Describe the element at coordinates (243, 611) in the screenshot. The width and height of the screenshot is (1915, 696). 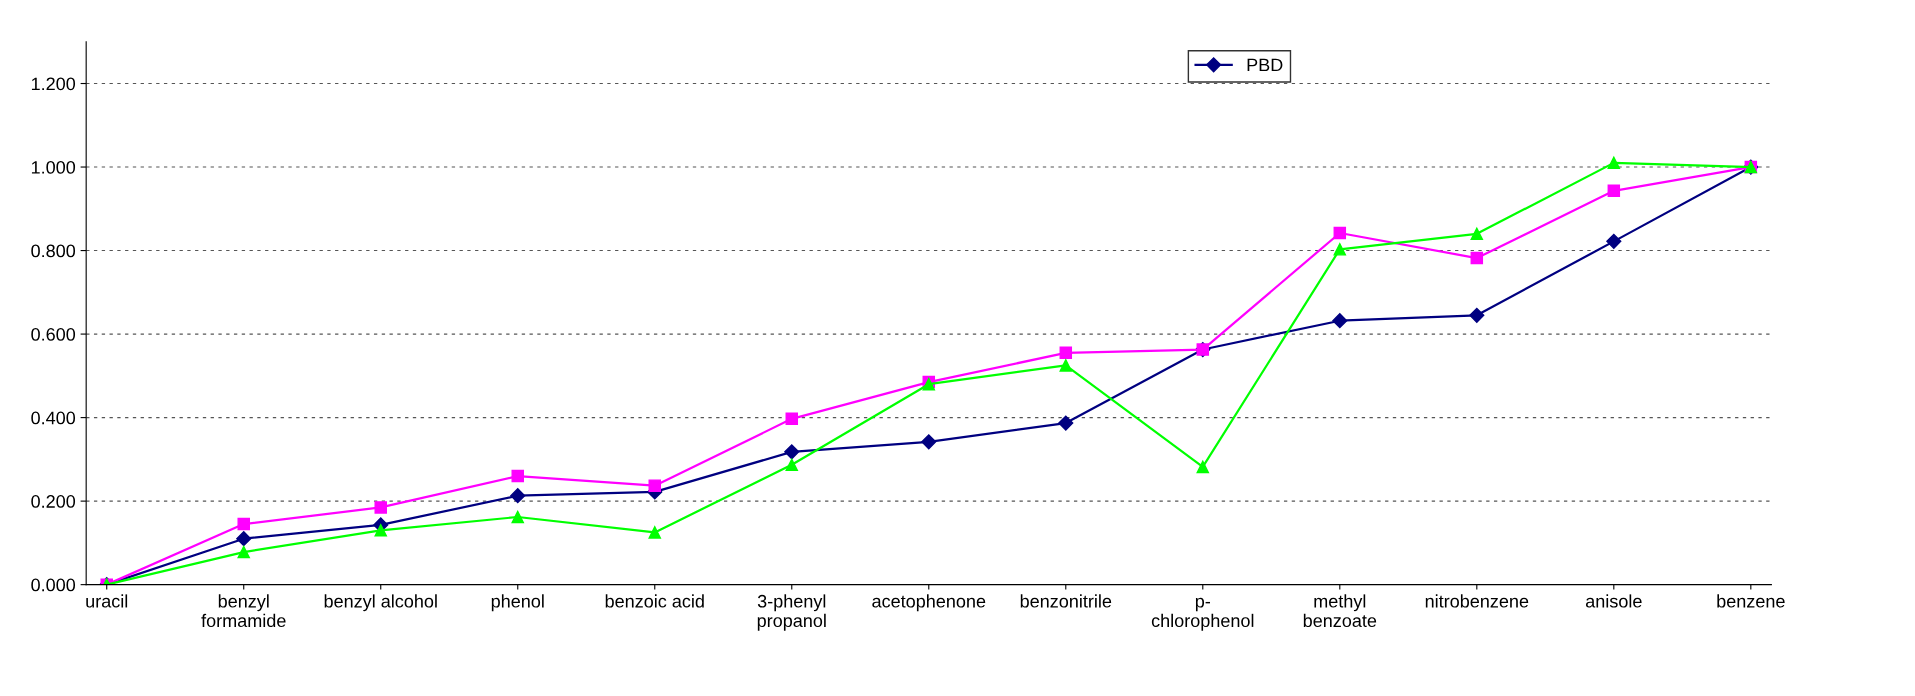
I see `x-tick-label: benzyl formamide` at that location.